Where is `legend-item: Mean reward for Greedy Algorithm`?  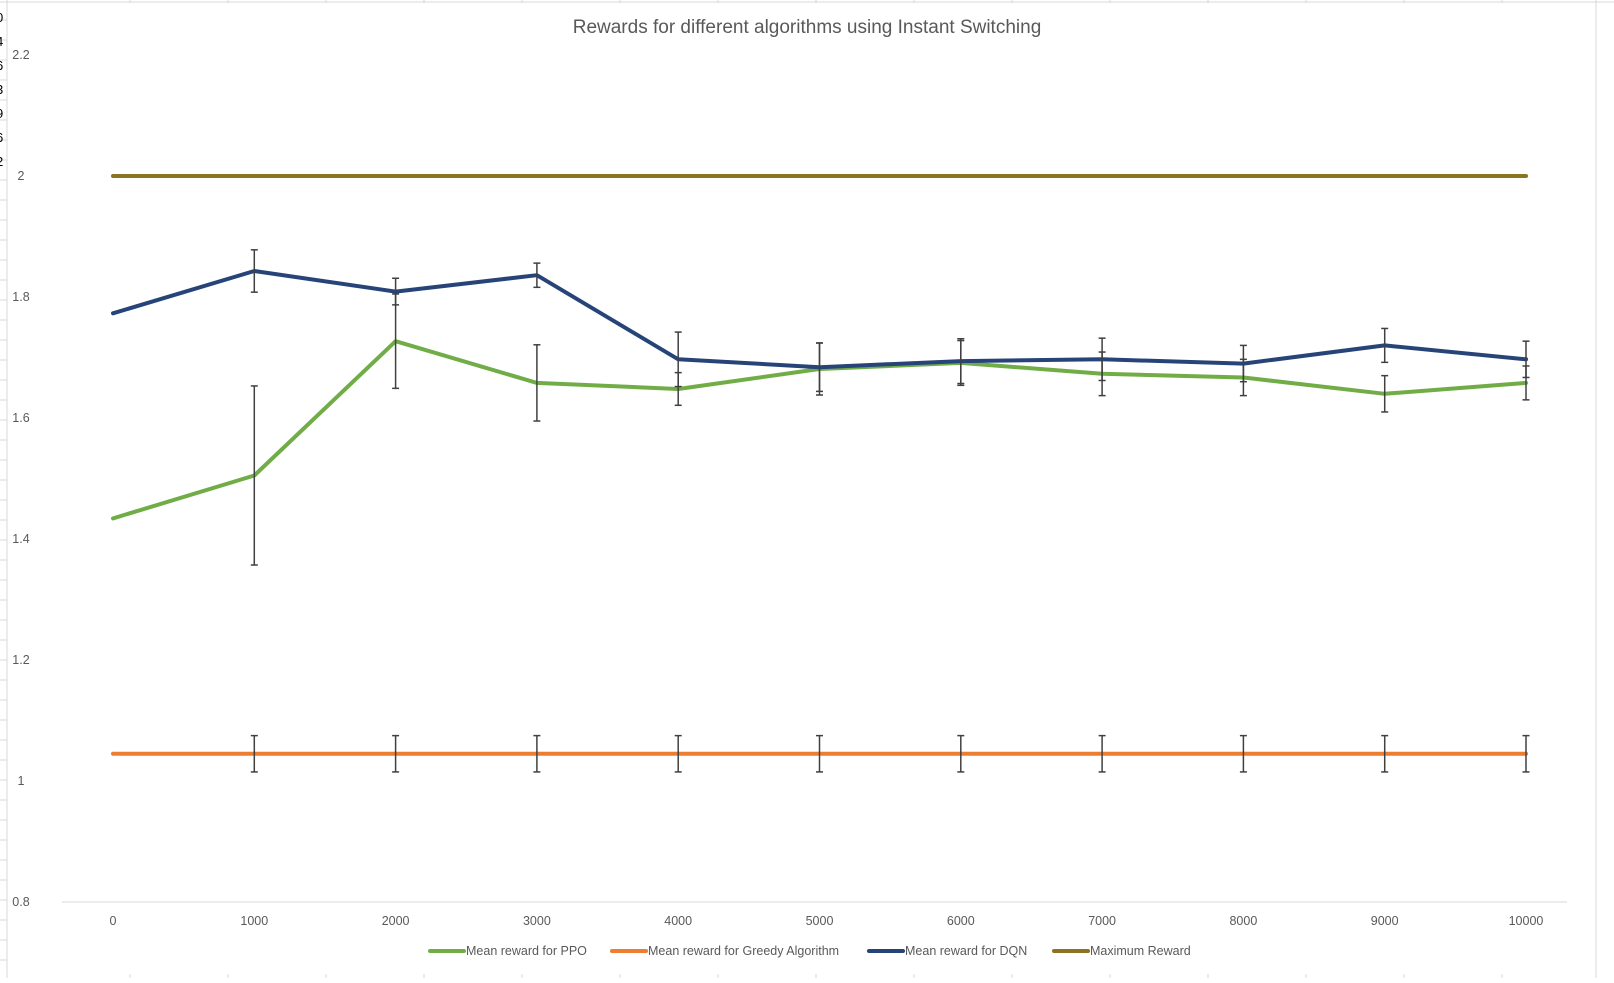 legend-item: Mean reward for Greedy Algorithm is located at coordinates (724, 951).